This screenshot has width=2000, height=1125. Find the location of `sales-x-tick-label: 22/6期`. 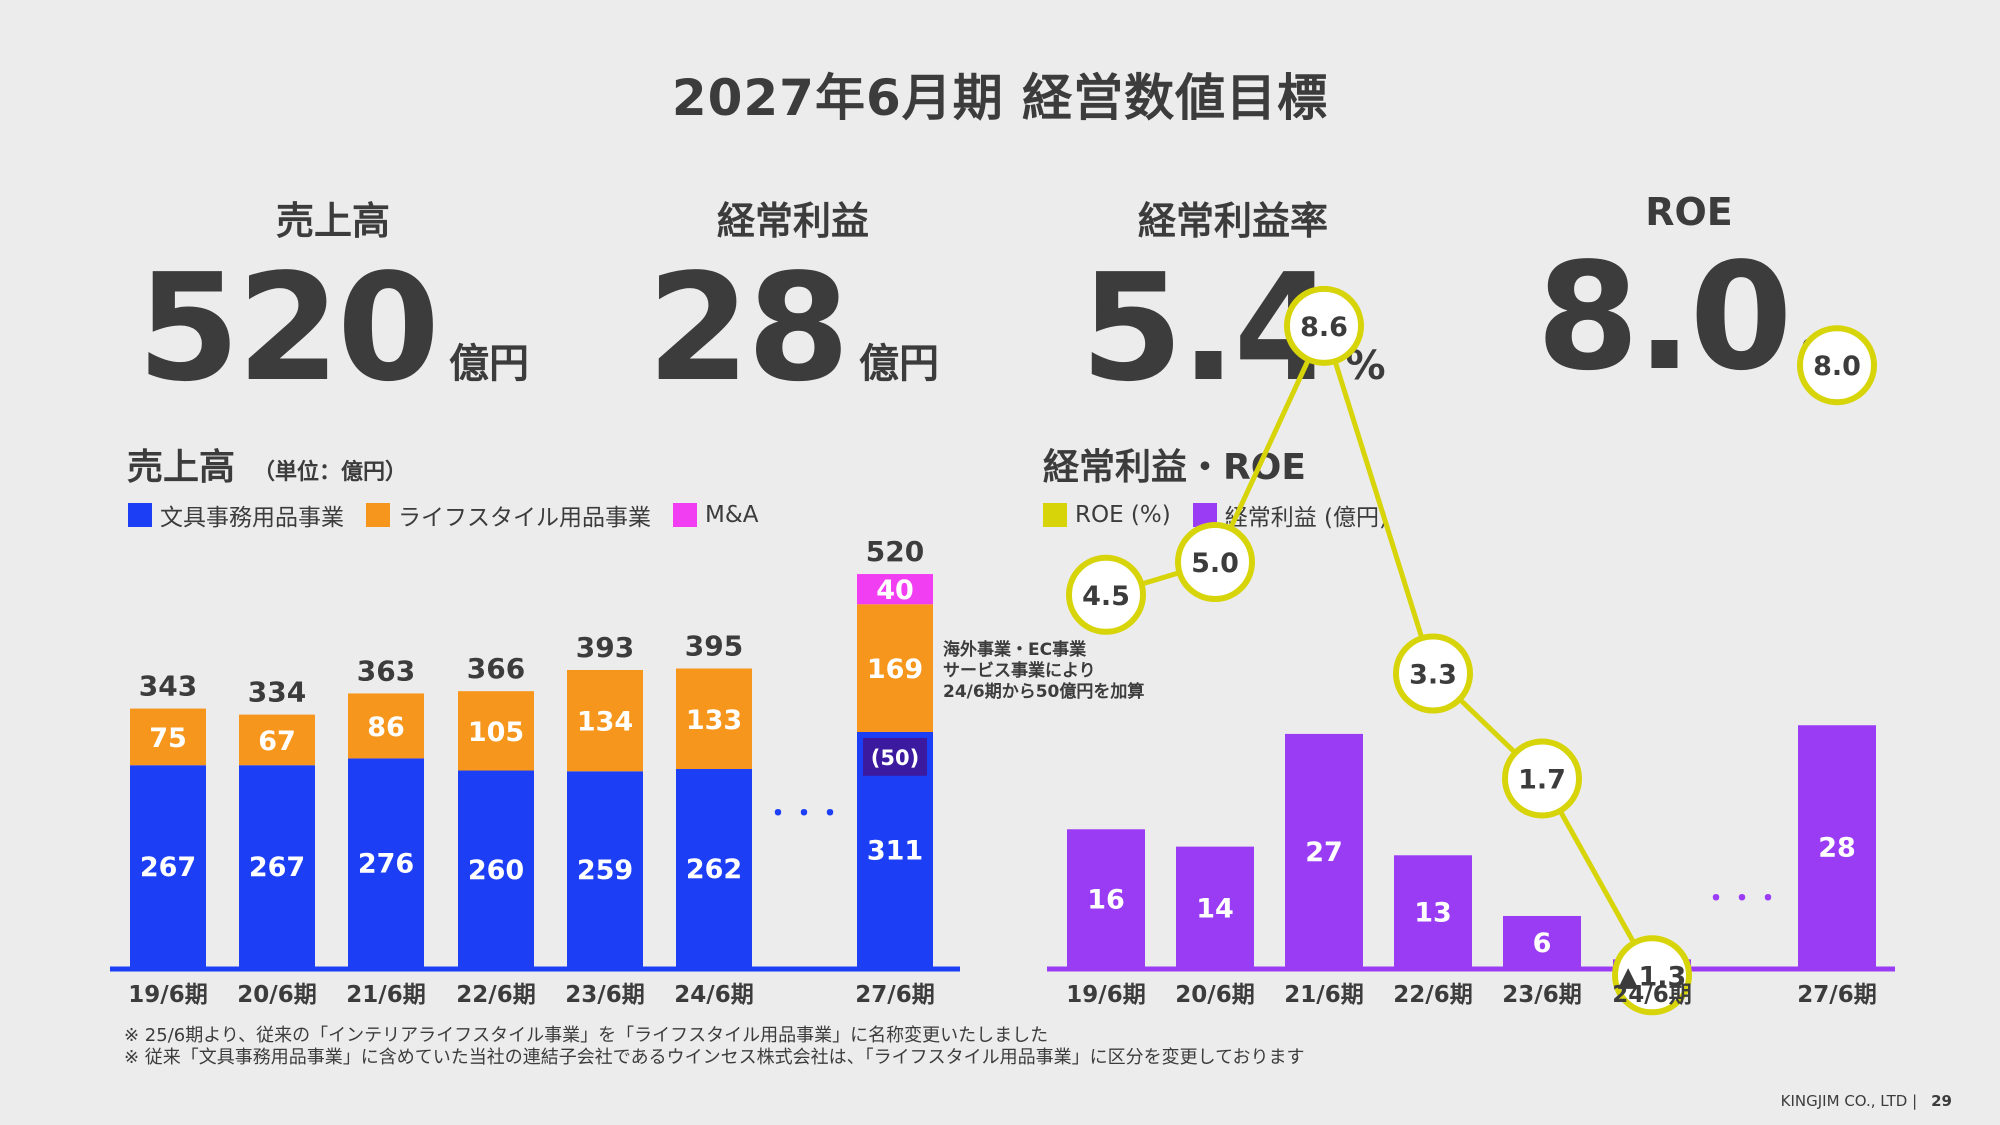

sales-x-tick-label: 22/6期 is located at coordinates (495, 995).